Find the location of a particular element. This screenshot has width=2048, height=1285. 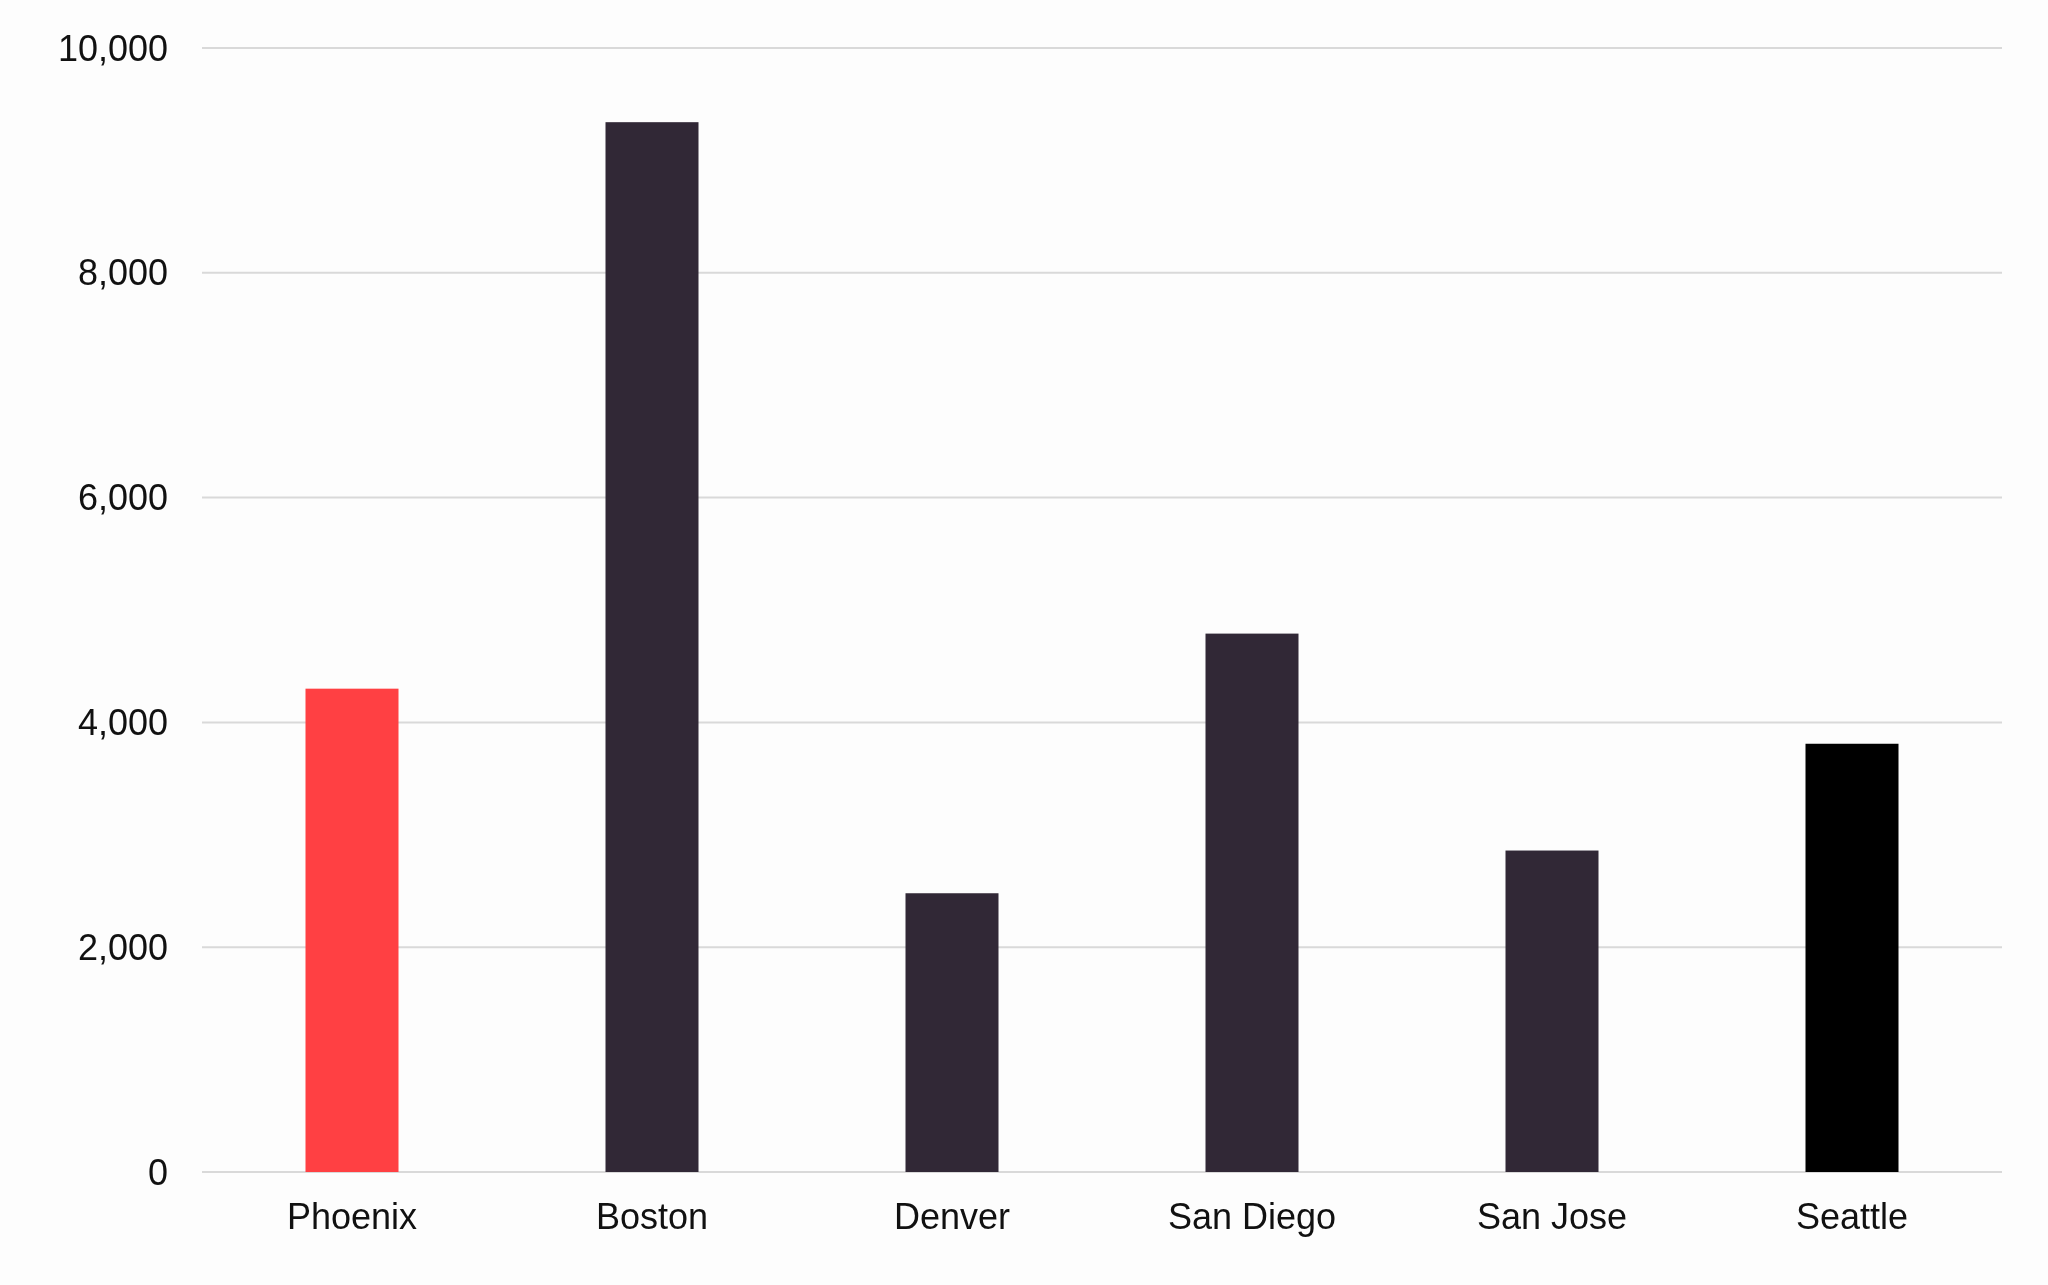

x-tick-label: San Diego is located at coordinates (1252, 1216).